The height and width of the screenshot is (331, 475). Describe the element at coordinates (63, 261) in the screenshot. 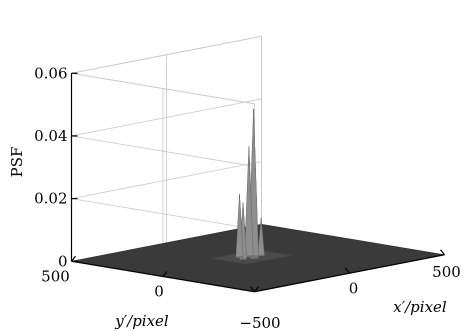

I see `z-tick-label: 0` at that location.